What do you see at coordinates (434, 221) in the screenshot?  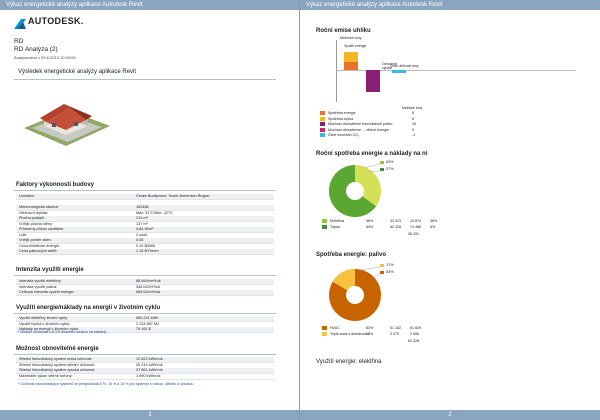 I see `pie-row-c: 46%` at bounding box center [434, 221].